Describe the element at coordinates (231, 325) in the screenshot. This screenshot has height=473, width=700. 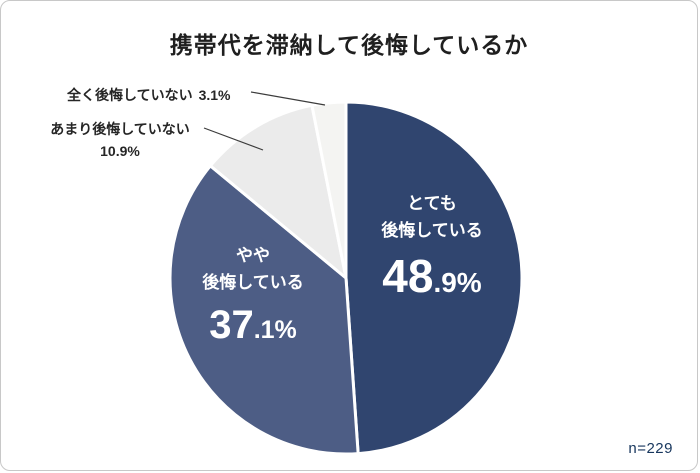
I see `percent-integer: 37` at that location.